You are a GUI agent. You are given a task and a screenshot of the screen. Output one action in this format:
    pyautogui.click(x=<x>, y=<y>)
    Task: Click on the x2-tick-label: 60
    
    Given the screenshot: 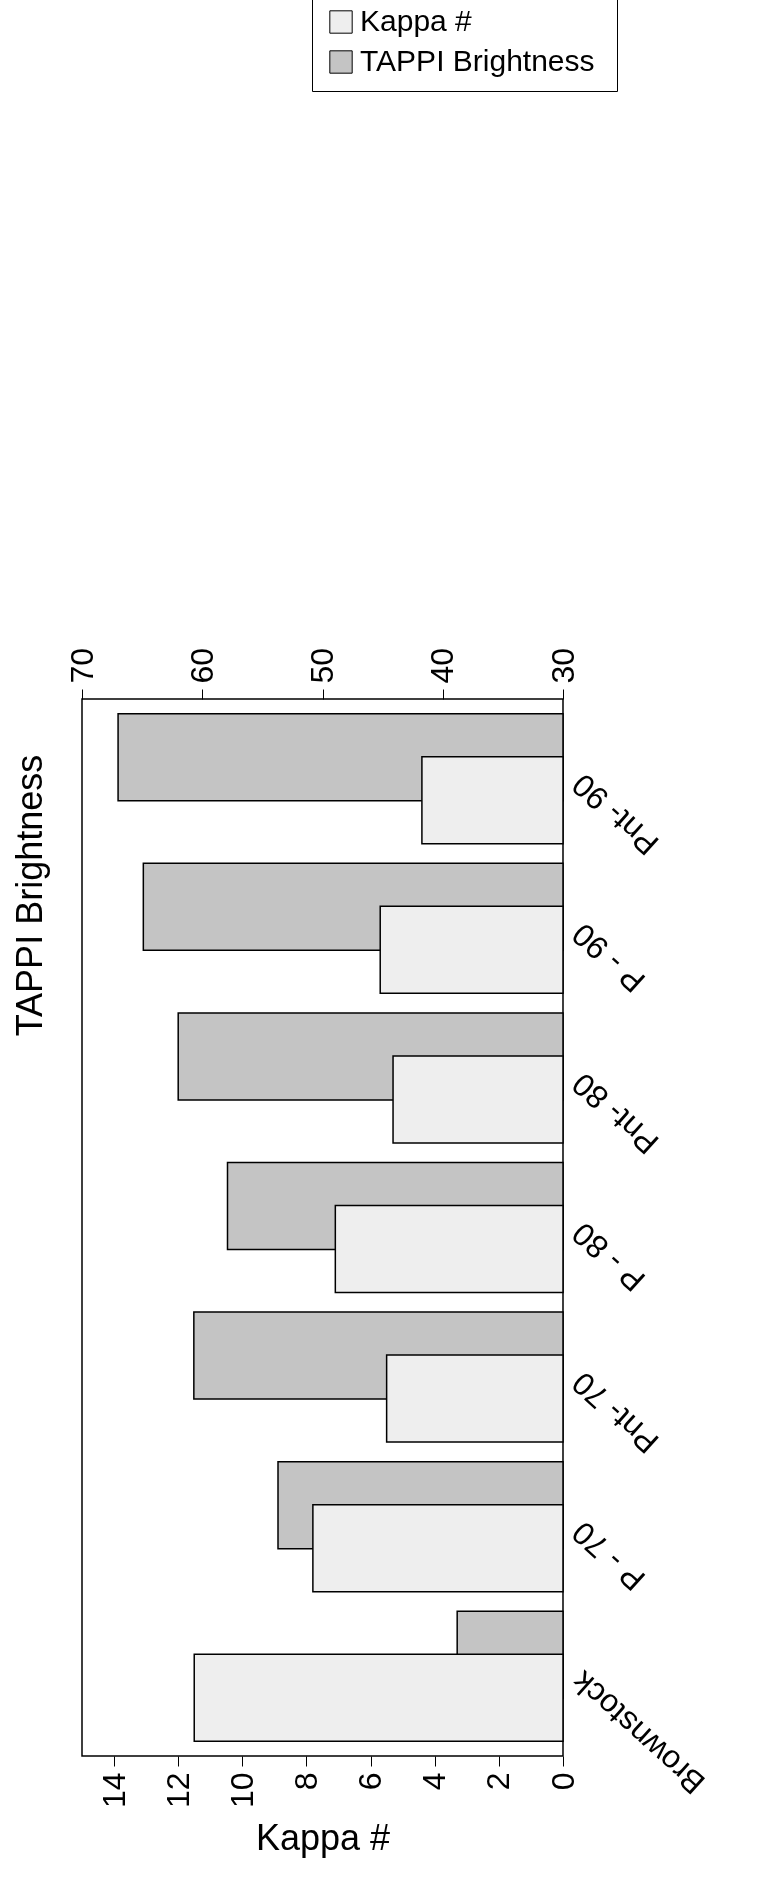 What is the action you would take?
    pyautogui.click(x=201, y=665)
    